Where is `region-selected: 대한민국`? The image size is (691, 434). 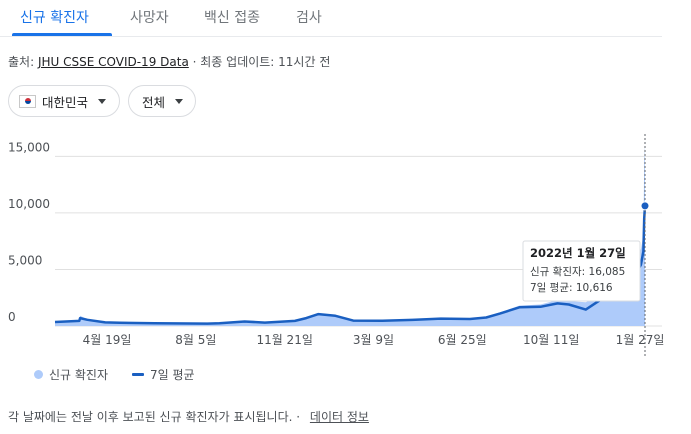
region-selected: 대한민국 is located at coordinates (65, 102).